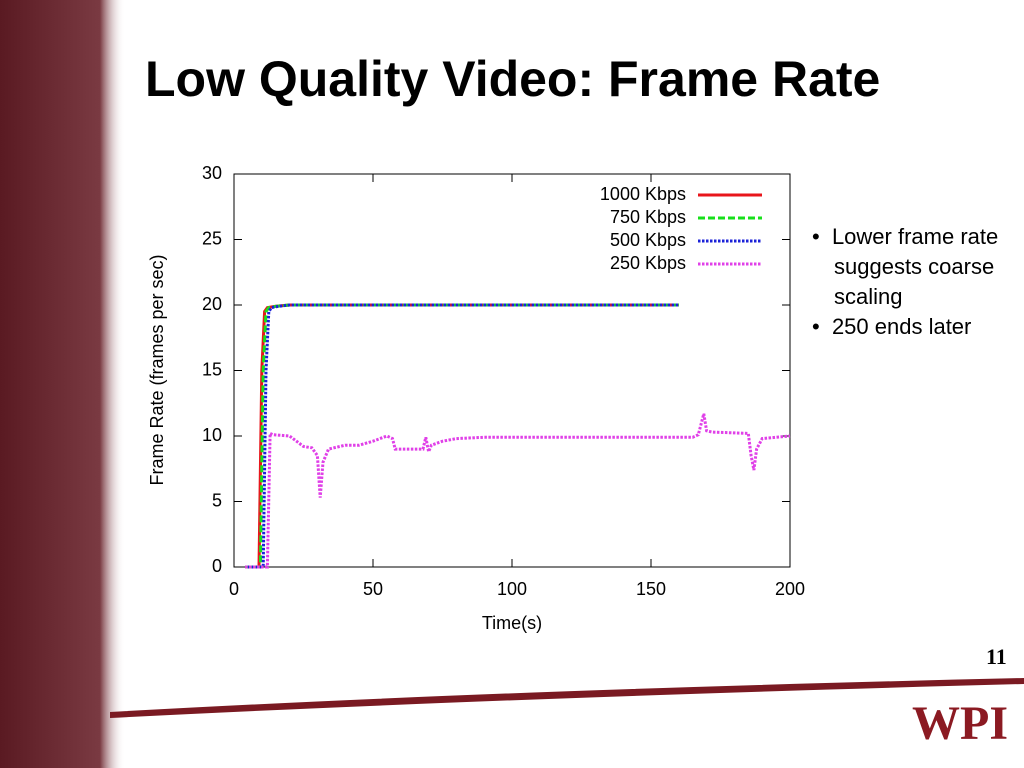  Describe the element at coordinates (651, 589) in the screenshot. I see `x-tick-label: 150` at that location.